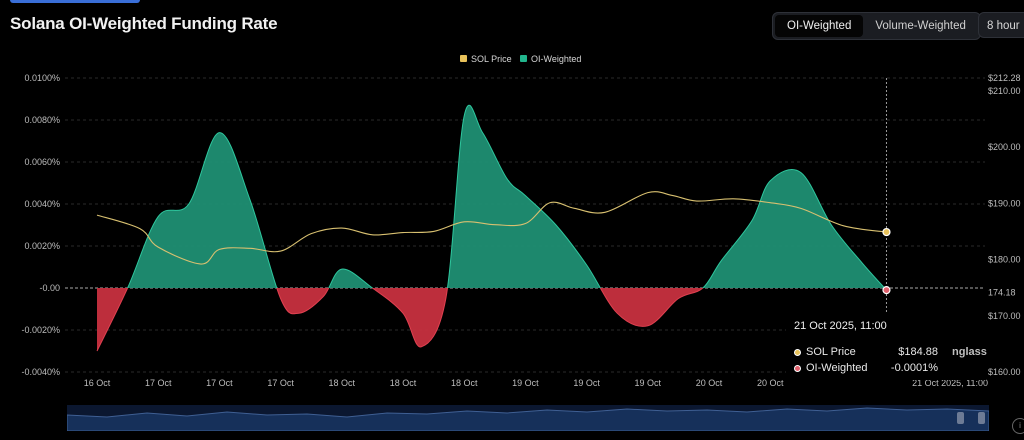 The height and width of the screenshot is (440, 1024). I want to click on top-accent-bar, so click(75, 1).